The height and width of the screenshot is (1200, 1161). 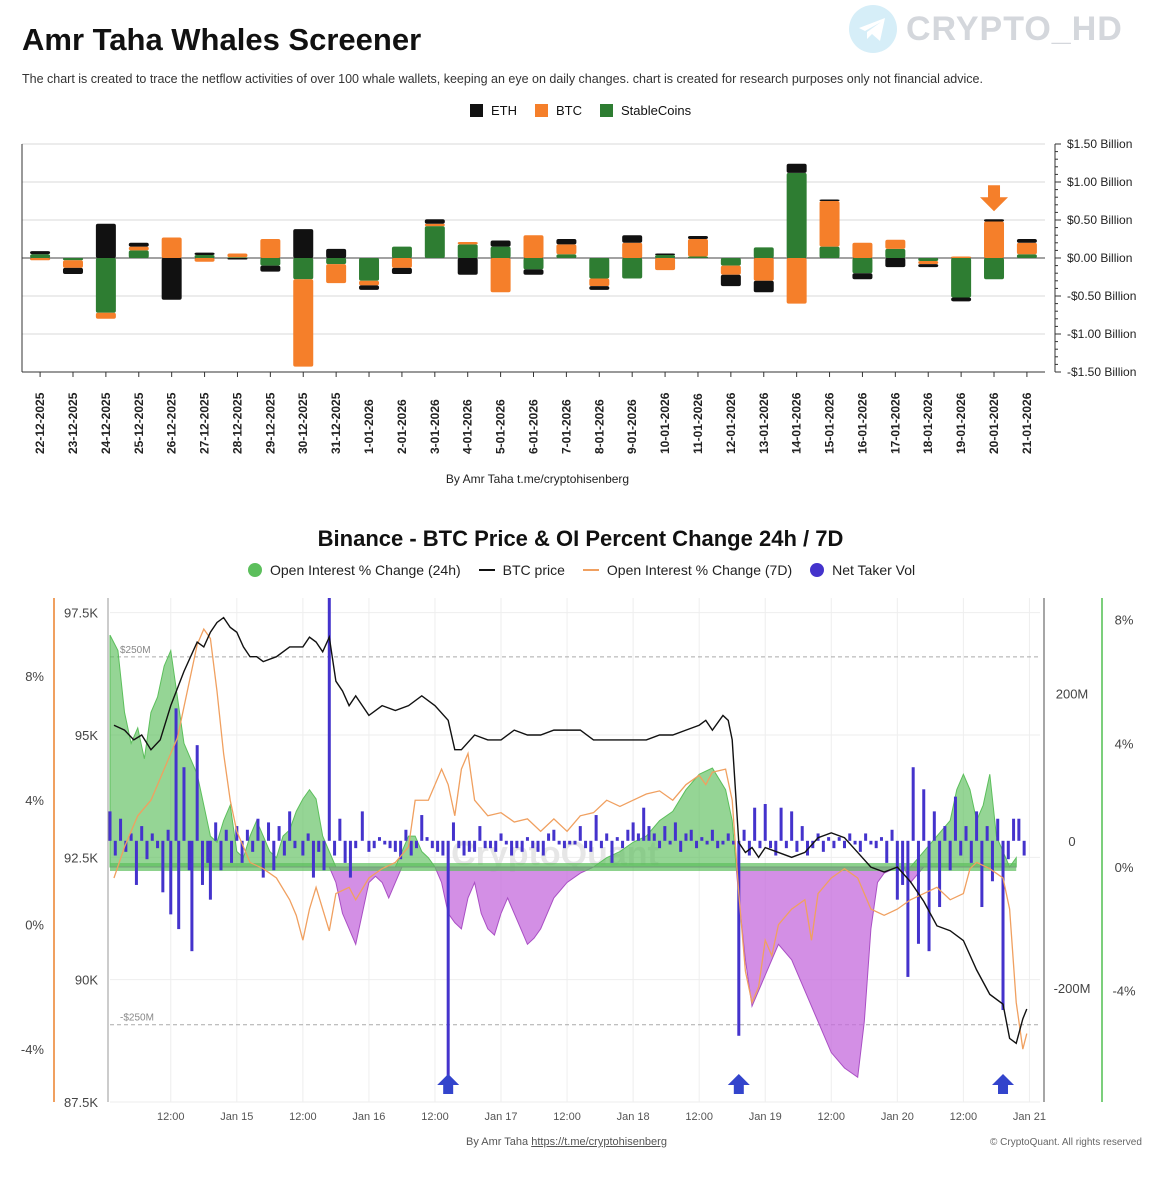 What do you see at coordinates (1029, 1117) in the screenshot?
I see `x-tick-label: Jan 21` at bounding box center [1029, 1117].